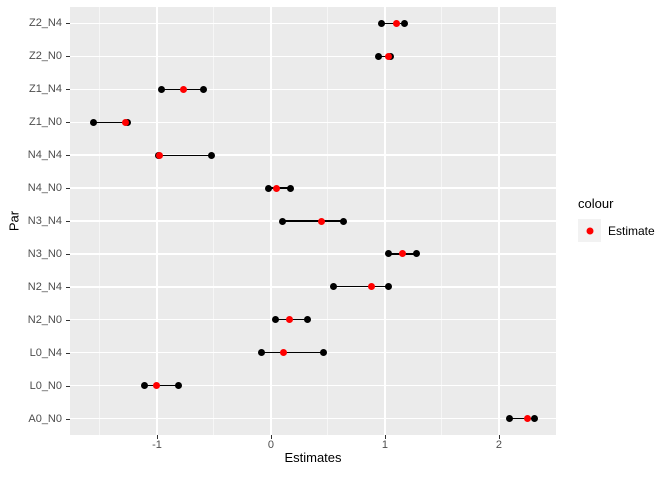 The image size is (672, 480). Describe the element at coordinates (631, 230) in the screenshot. I see `legend-item-label: Estimate` at that location.